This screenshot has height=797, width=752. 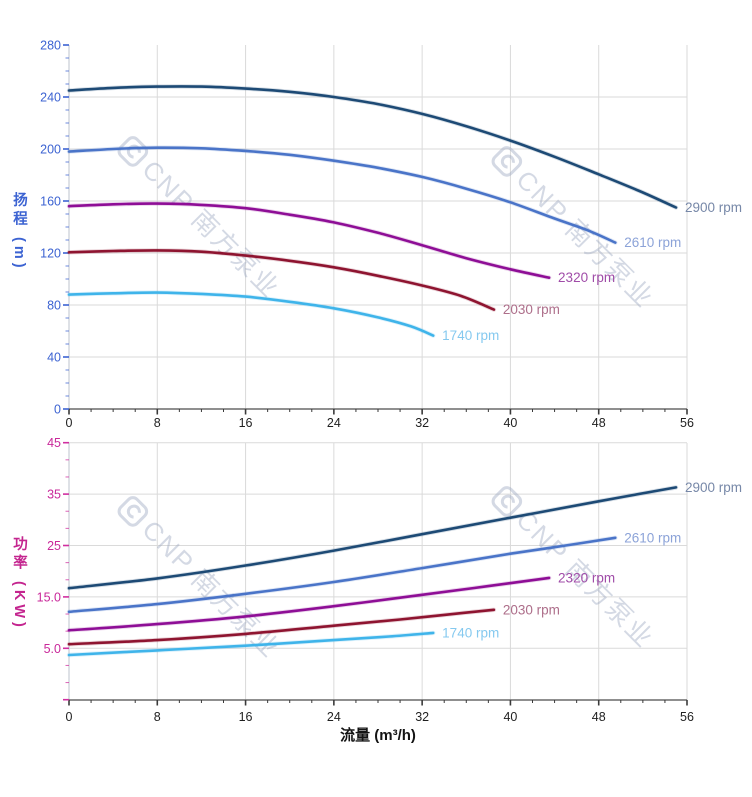 I want to click on power-tick-label: 35, so click(x=54, y=495).